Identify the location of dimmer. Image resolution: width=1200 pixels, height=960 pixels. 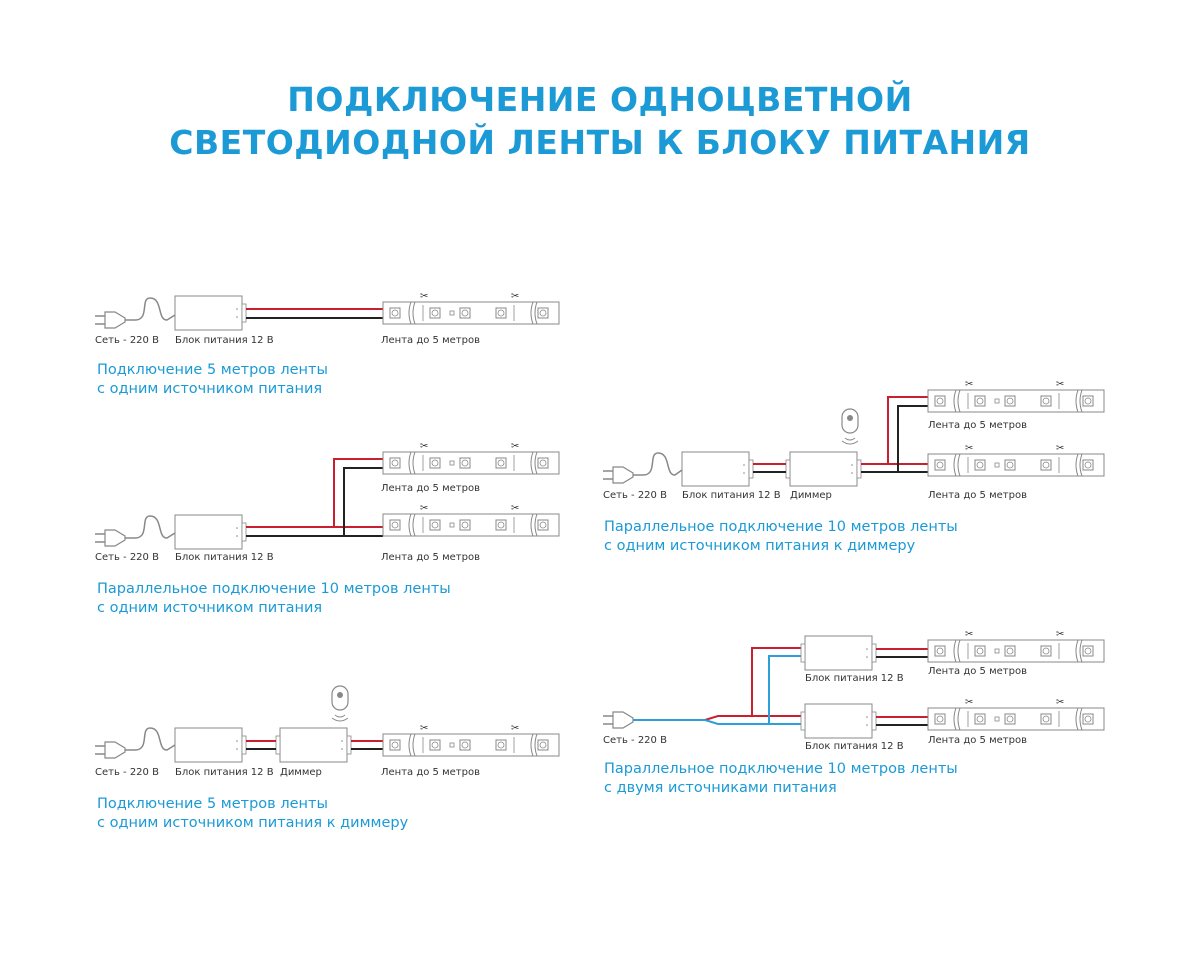
(313, 745).